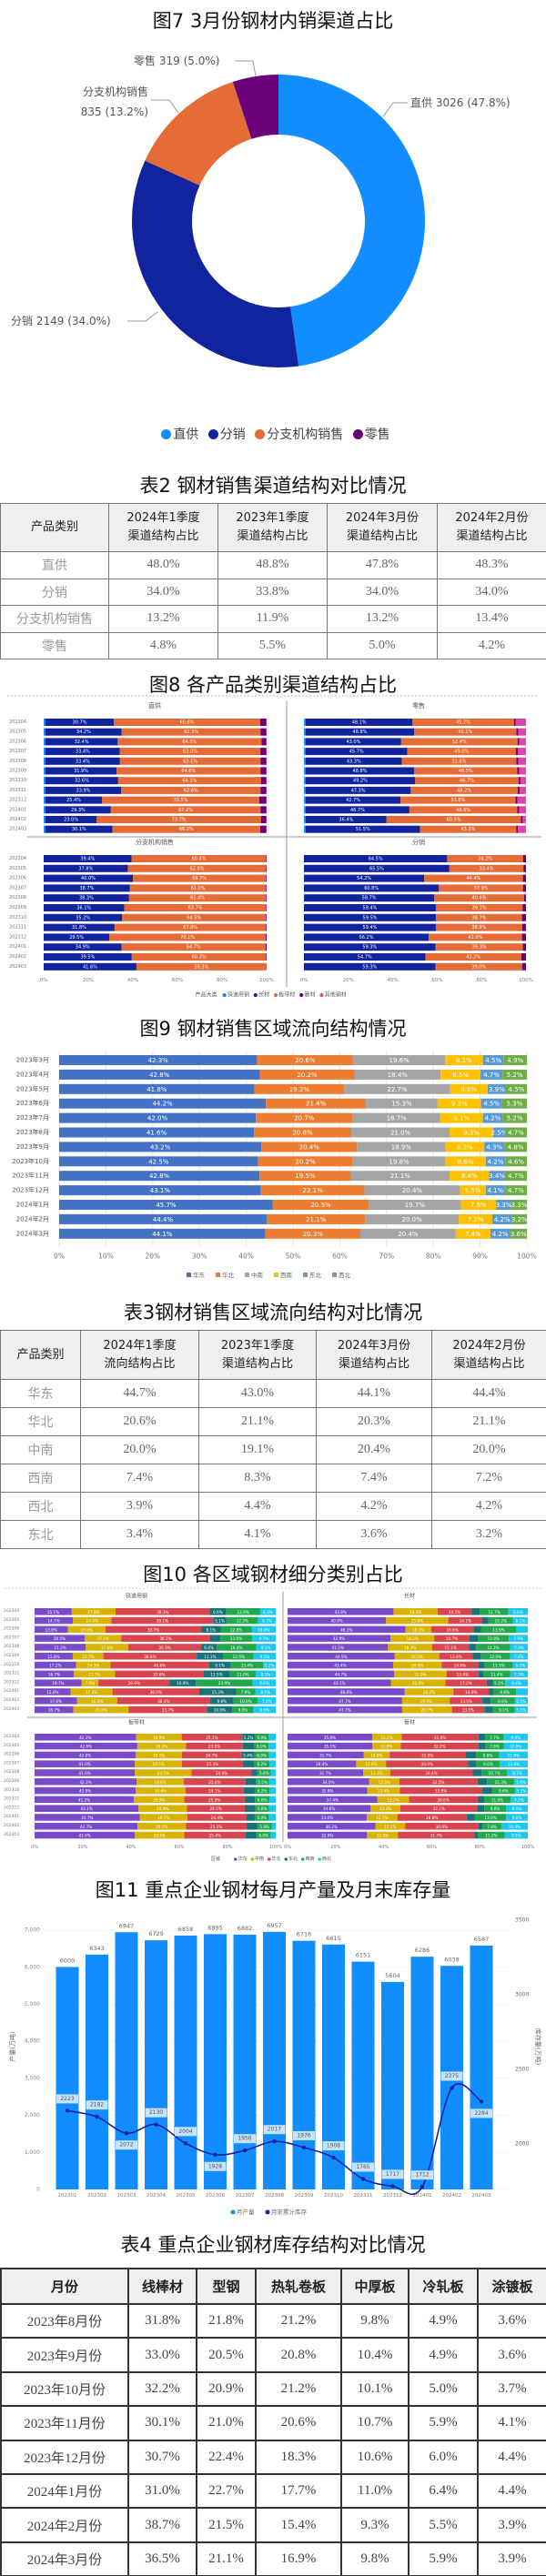 The width and height of the screenshot is (546, 2576). I want to click on x-tick-label: 202301, so click(67, 2196).